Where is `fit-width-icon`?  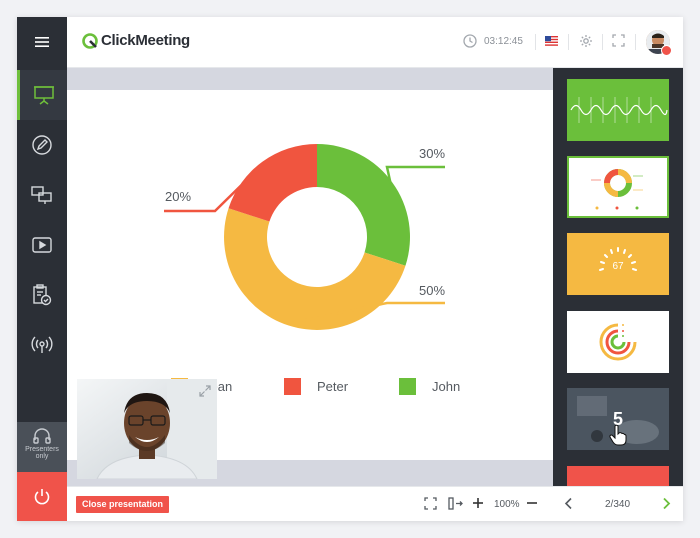
fit-width-icon is located at coordinates (455, 503).